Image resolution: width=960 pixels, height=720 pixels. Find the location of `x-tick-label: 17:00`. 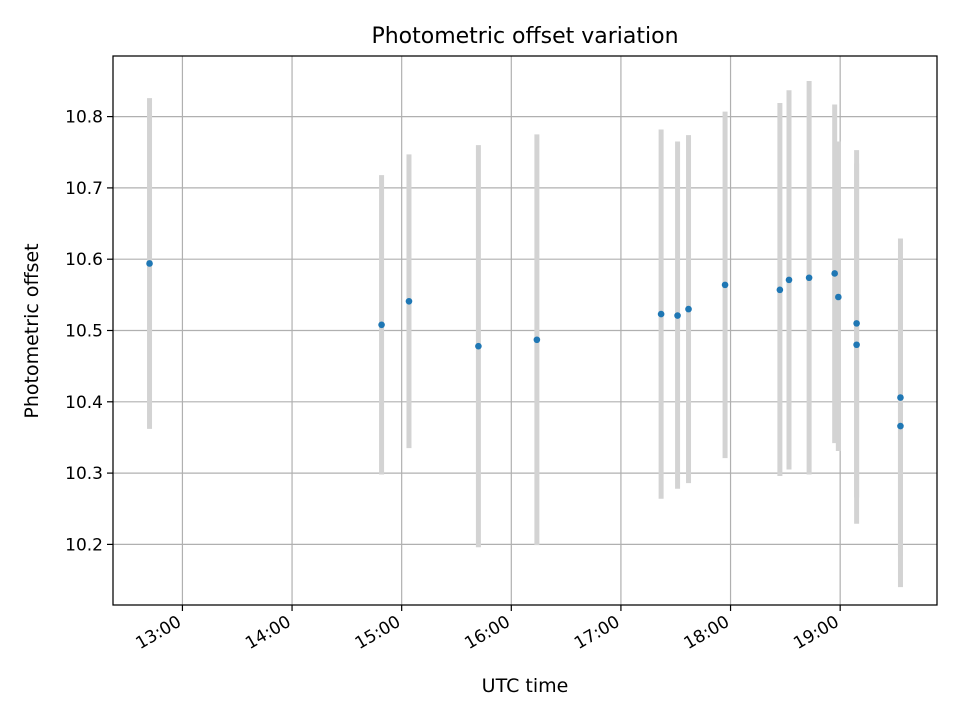

x-tick-label: 17:00 is located at coordinates (597, 633).